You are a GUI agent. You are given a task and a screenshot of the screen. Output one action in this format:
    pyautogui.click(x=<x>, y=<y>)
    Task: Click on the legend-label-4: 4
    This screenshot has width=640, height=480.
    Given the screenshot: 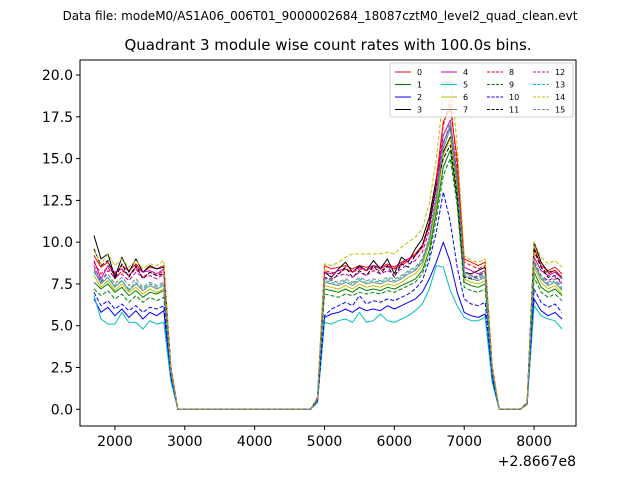 What is the action you would take?
    pyautogui.click(x=465, y=72)
    